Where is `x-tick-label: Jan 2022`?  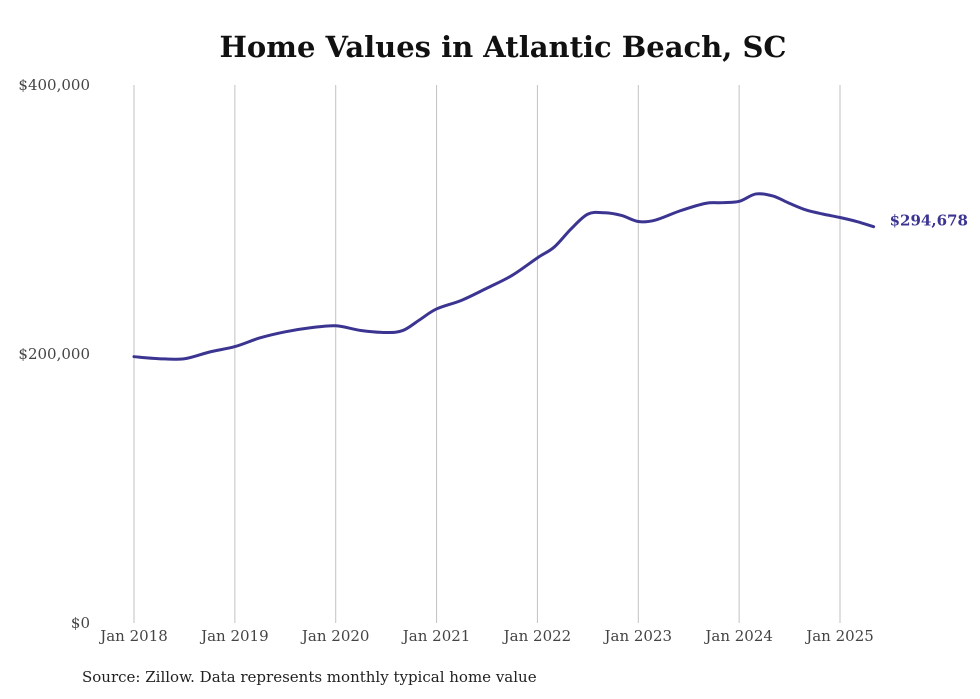 x-tick-label: Jan 2022 is located at coordinates (537, 636).